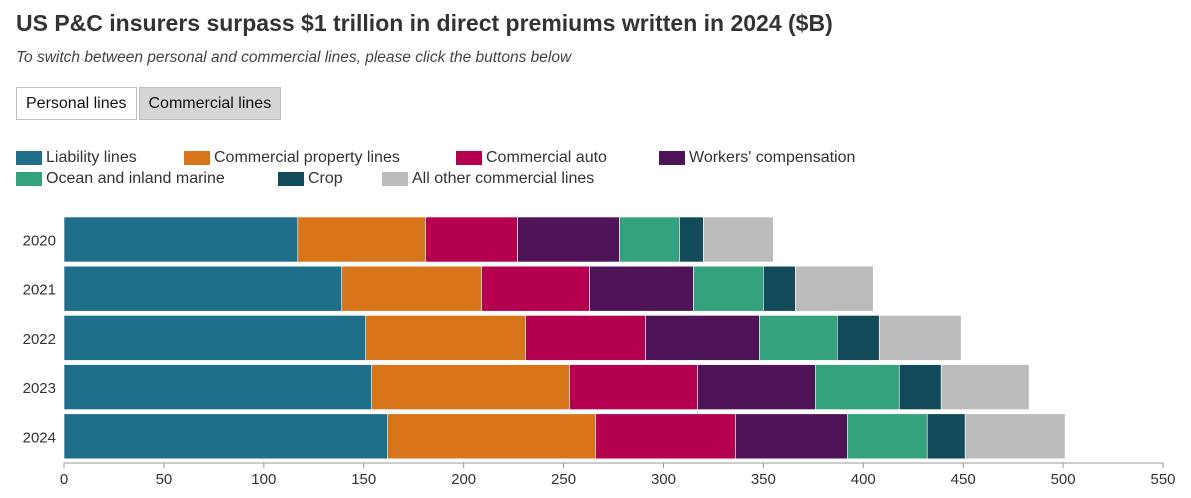 The height and width of the screenshot is (498, 1191). I want to click on legend-label: Workers' compensation, so click(772, 157).